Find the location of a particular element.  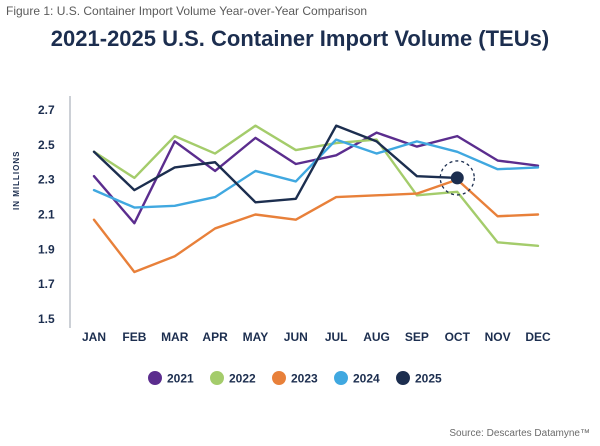

y-tick-label: 1.9 is located at coordinates (46, 249).